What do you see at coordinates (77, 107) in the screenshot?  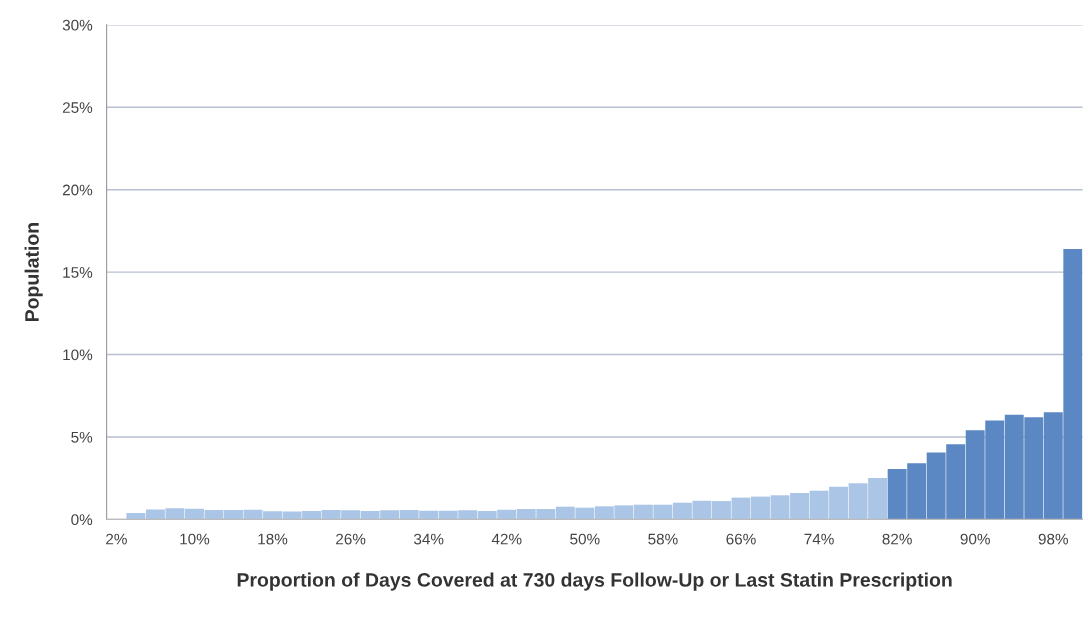 I see `y-tick-label: 25%` at bounding box center [77, 107].